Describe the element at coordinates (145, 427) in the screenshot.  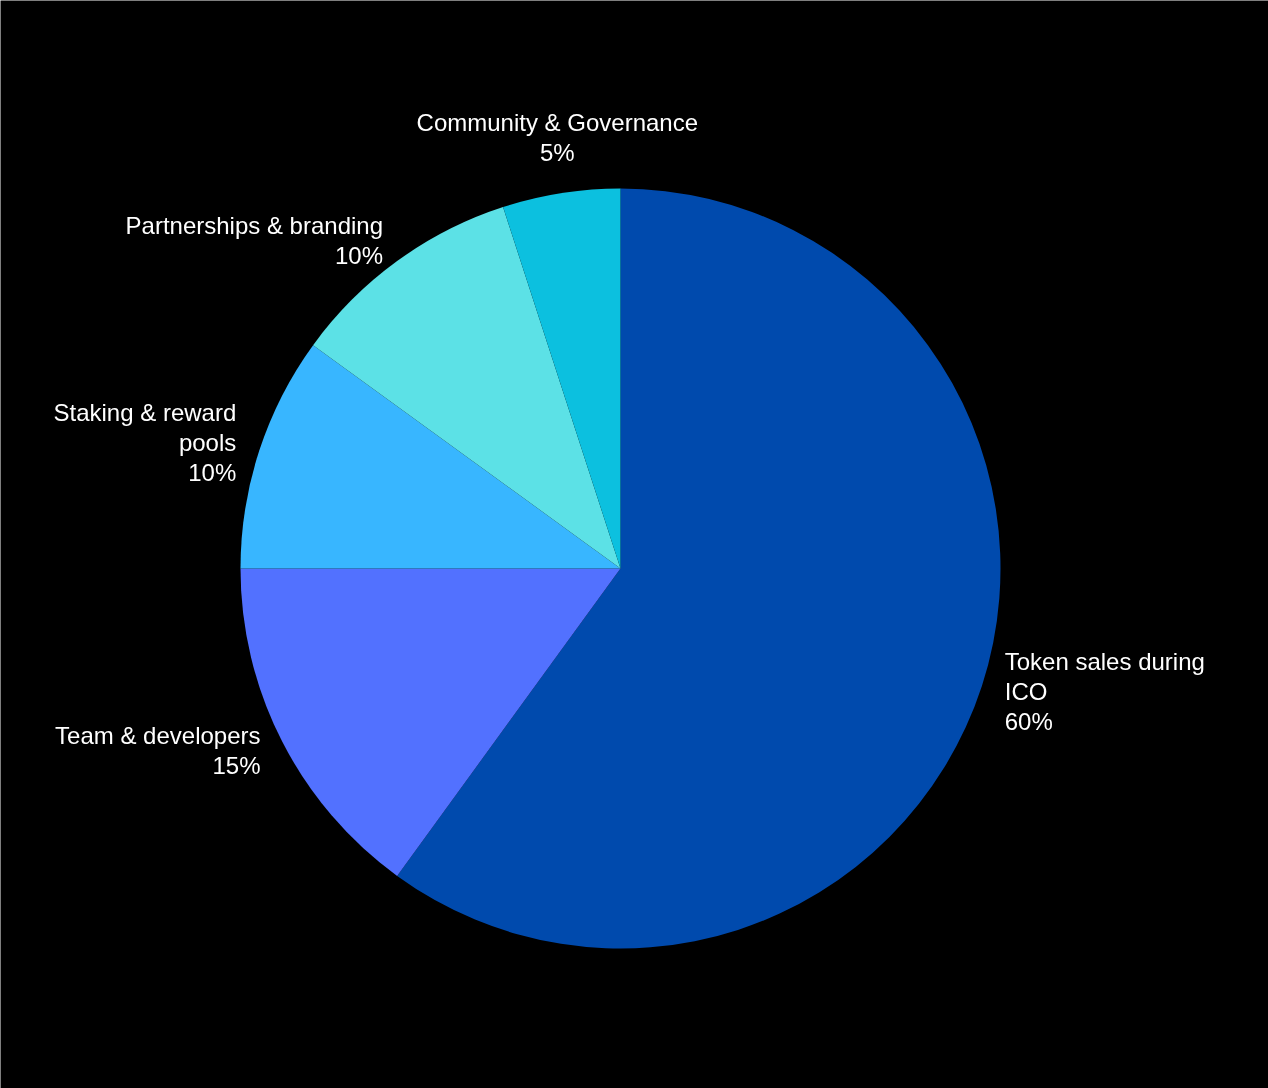
I see `slice-label: Staking & reward pools` at that location.